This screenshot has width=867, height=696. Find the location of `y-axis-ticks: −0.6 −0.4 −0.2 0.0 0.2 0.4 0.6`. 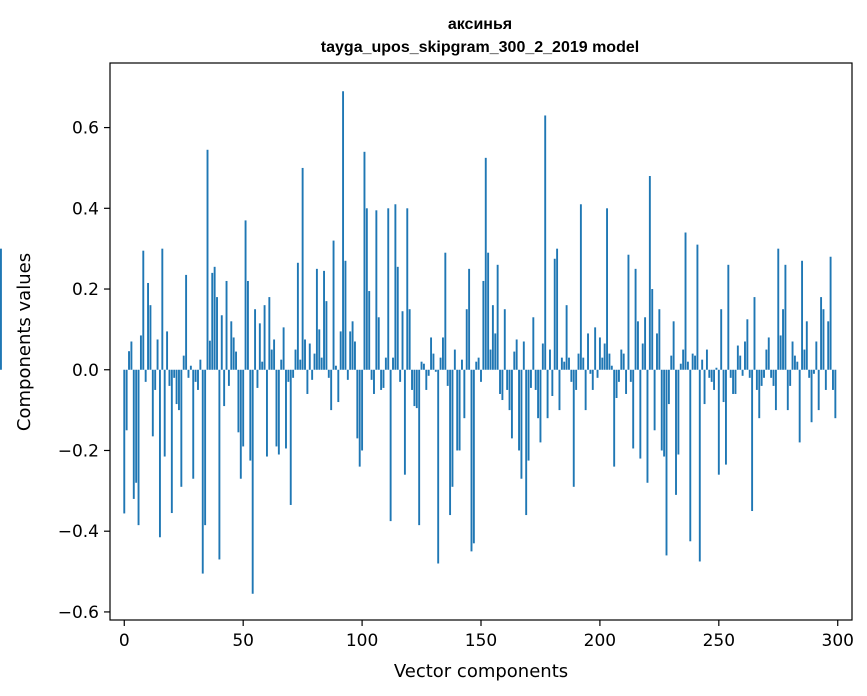

y-axis-ticks: −0.6 −0.4 −0.2 0.0 0.2 0.4 0.6 is located at coordinates (84, 371).